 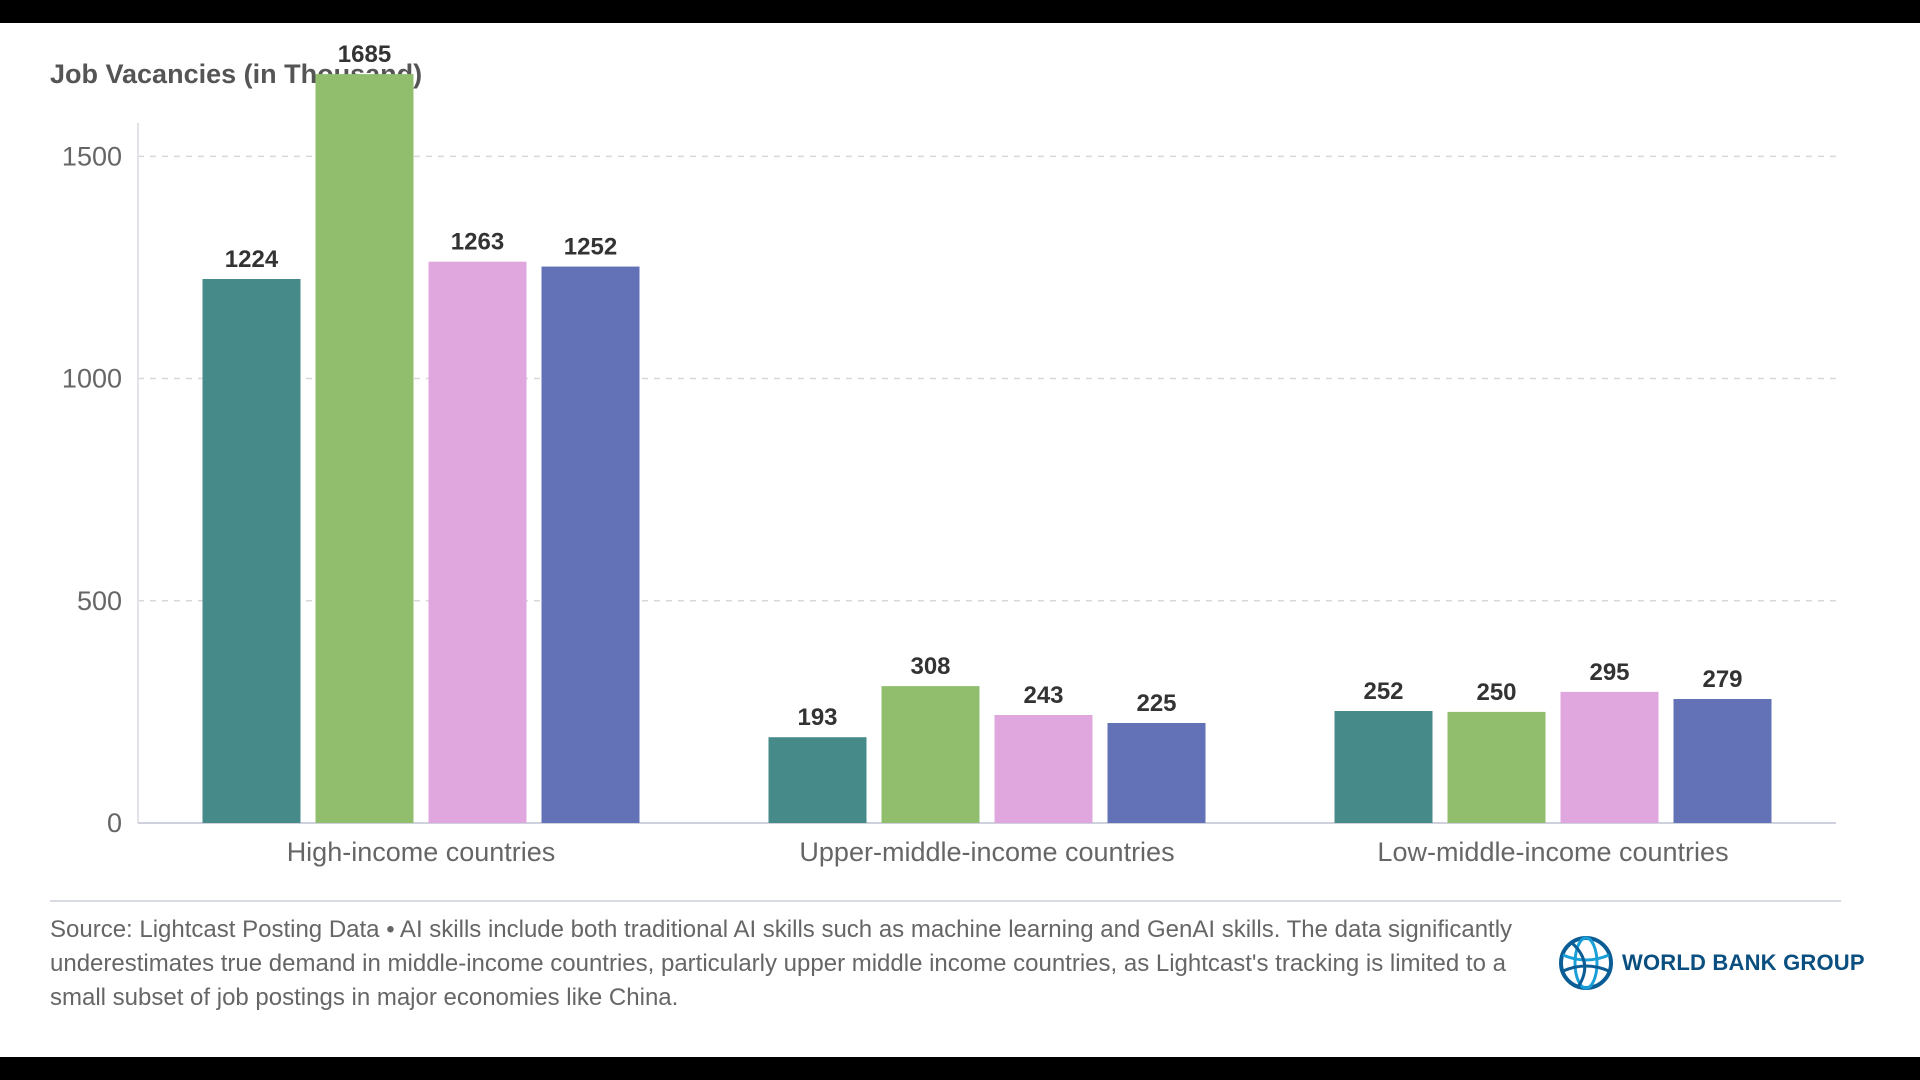 I want to click on y-tick-label: 1000, so click(x=92, y=379).